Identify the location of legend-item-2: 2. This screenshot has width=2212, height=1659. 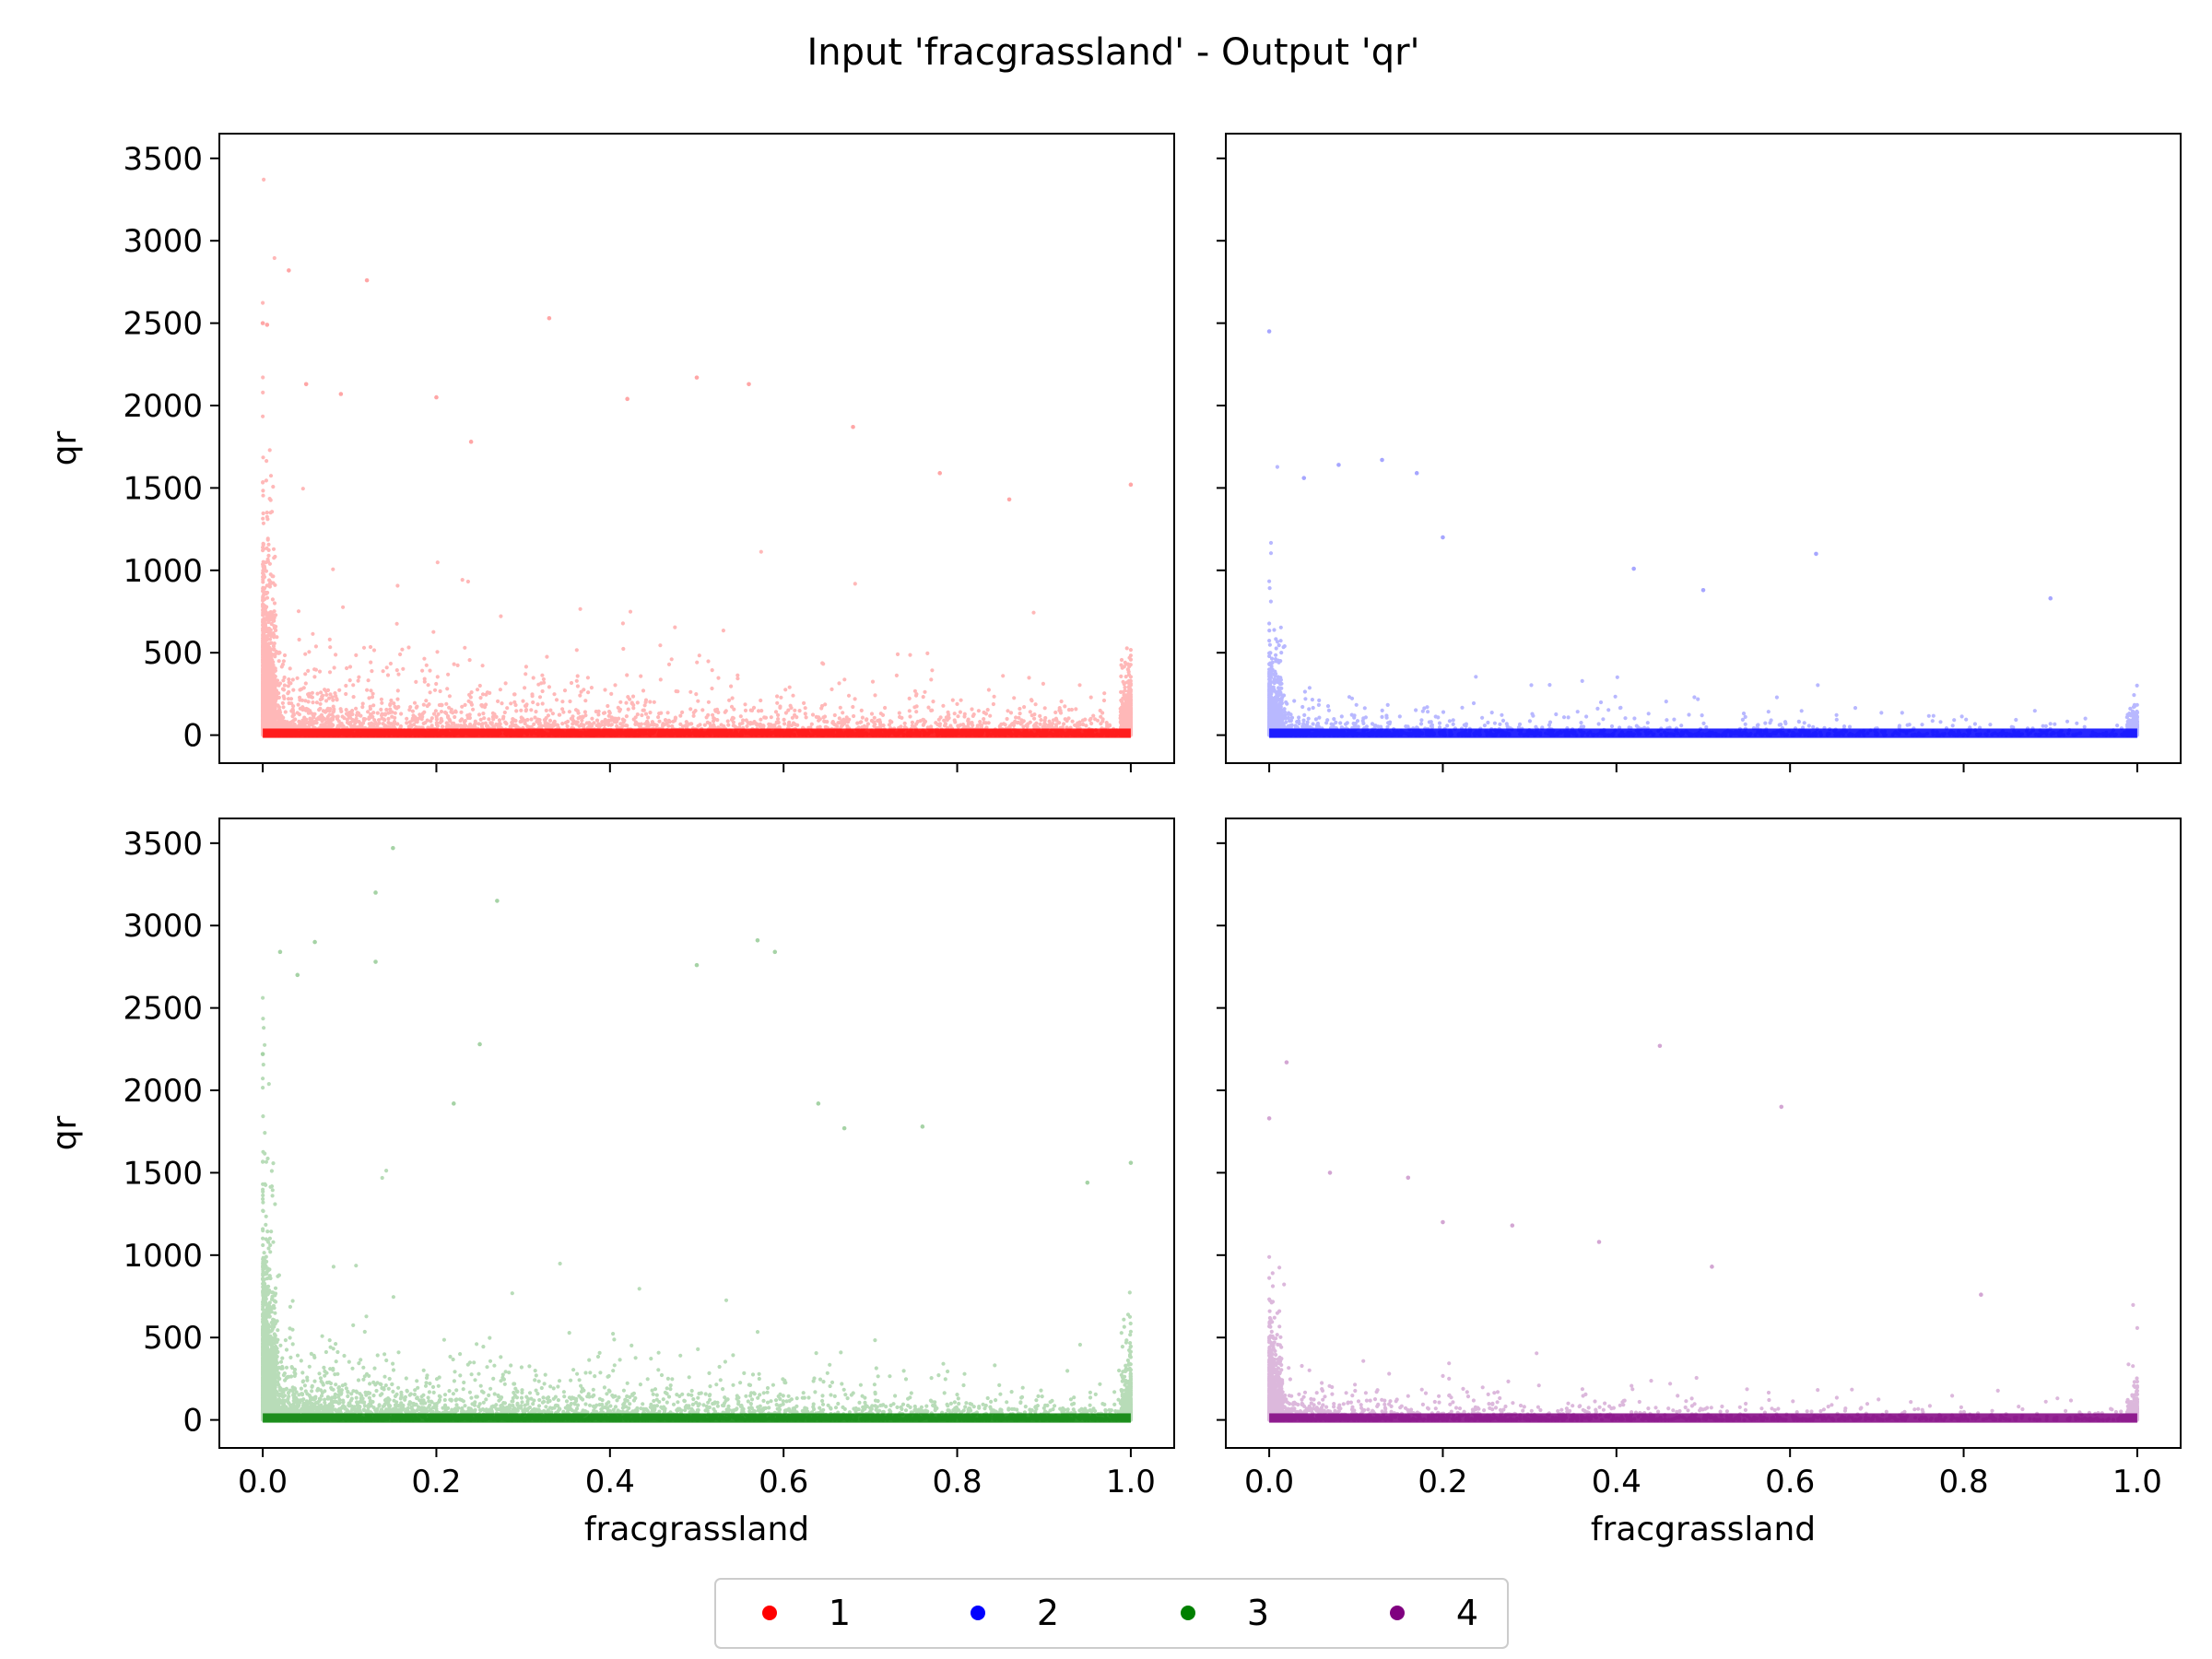
(1015, 1613).